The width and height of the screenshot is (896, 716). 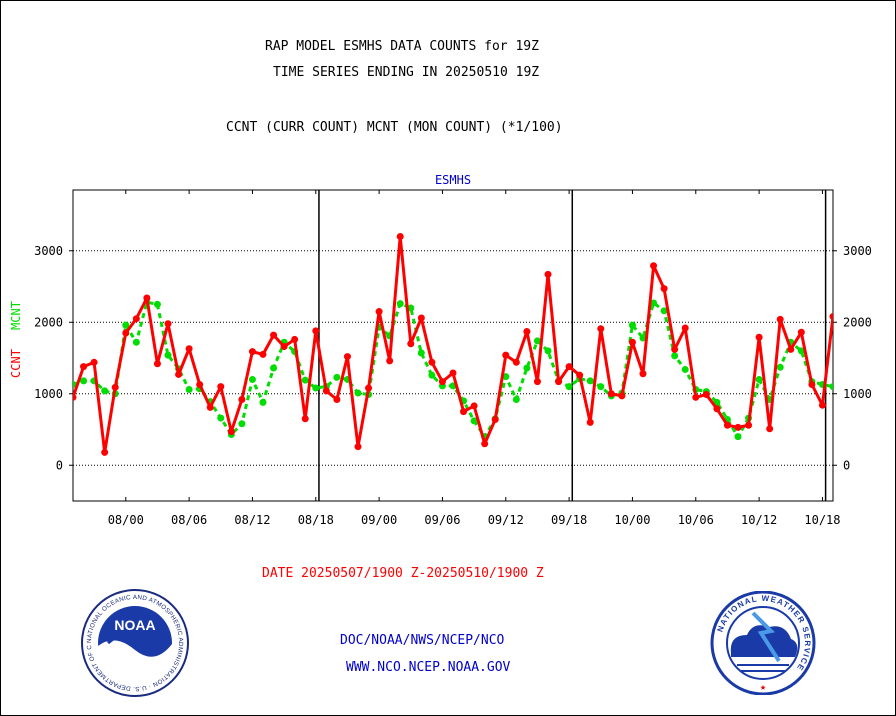 What do you see at coordinates (763, 643) in the screenshot?
I see `nws-logo: NATIONAL WEATHER SERVICE ★` at bounding box center [763, 643].